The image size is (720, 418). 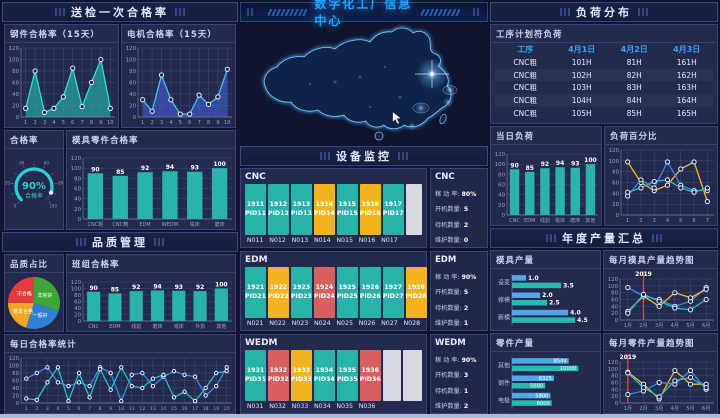 What do you see at coordinates (93, 327) in the screenshot?
I see `svg-text: CNC` at bounding box center [93, 327].